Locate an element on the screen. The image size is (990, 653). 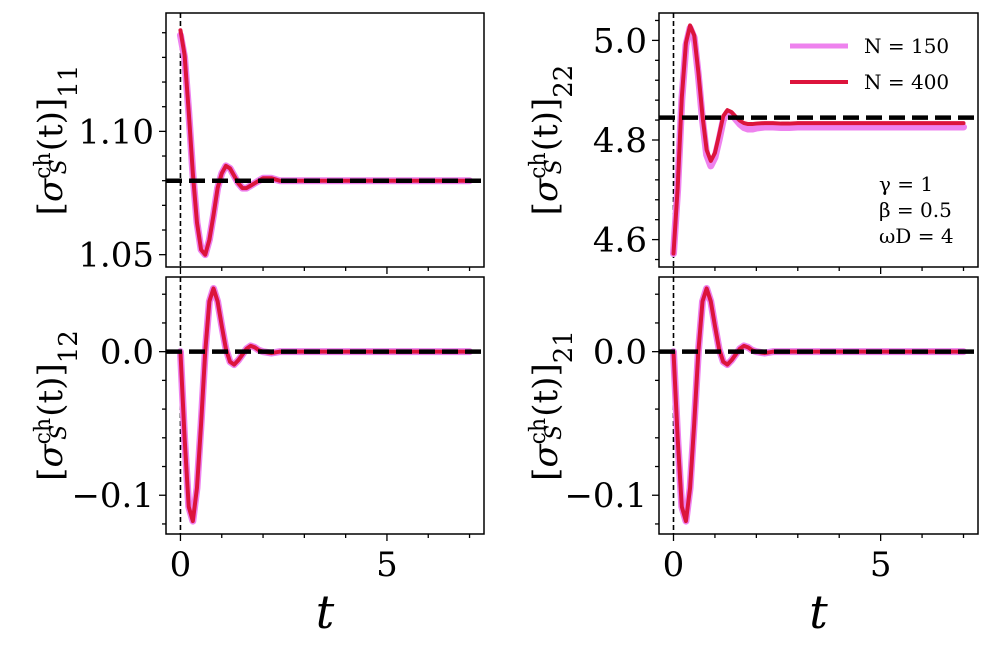
y-tick-label: 5.0 is located at coordinates (620, 41).